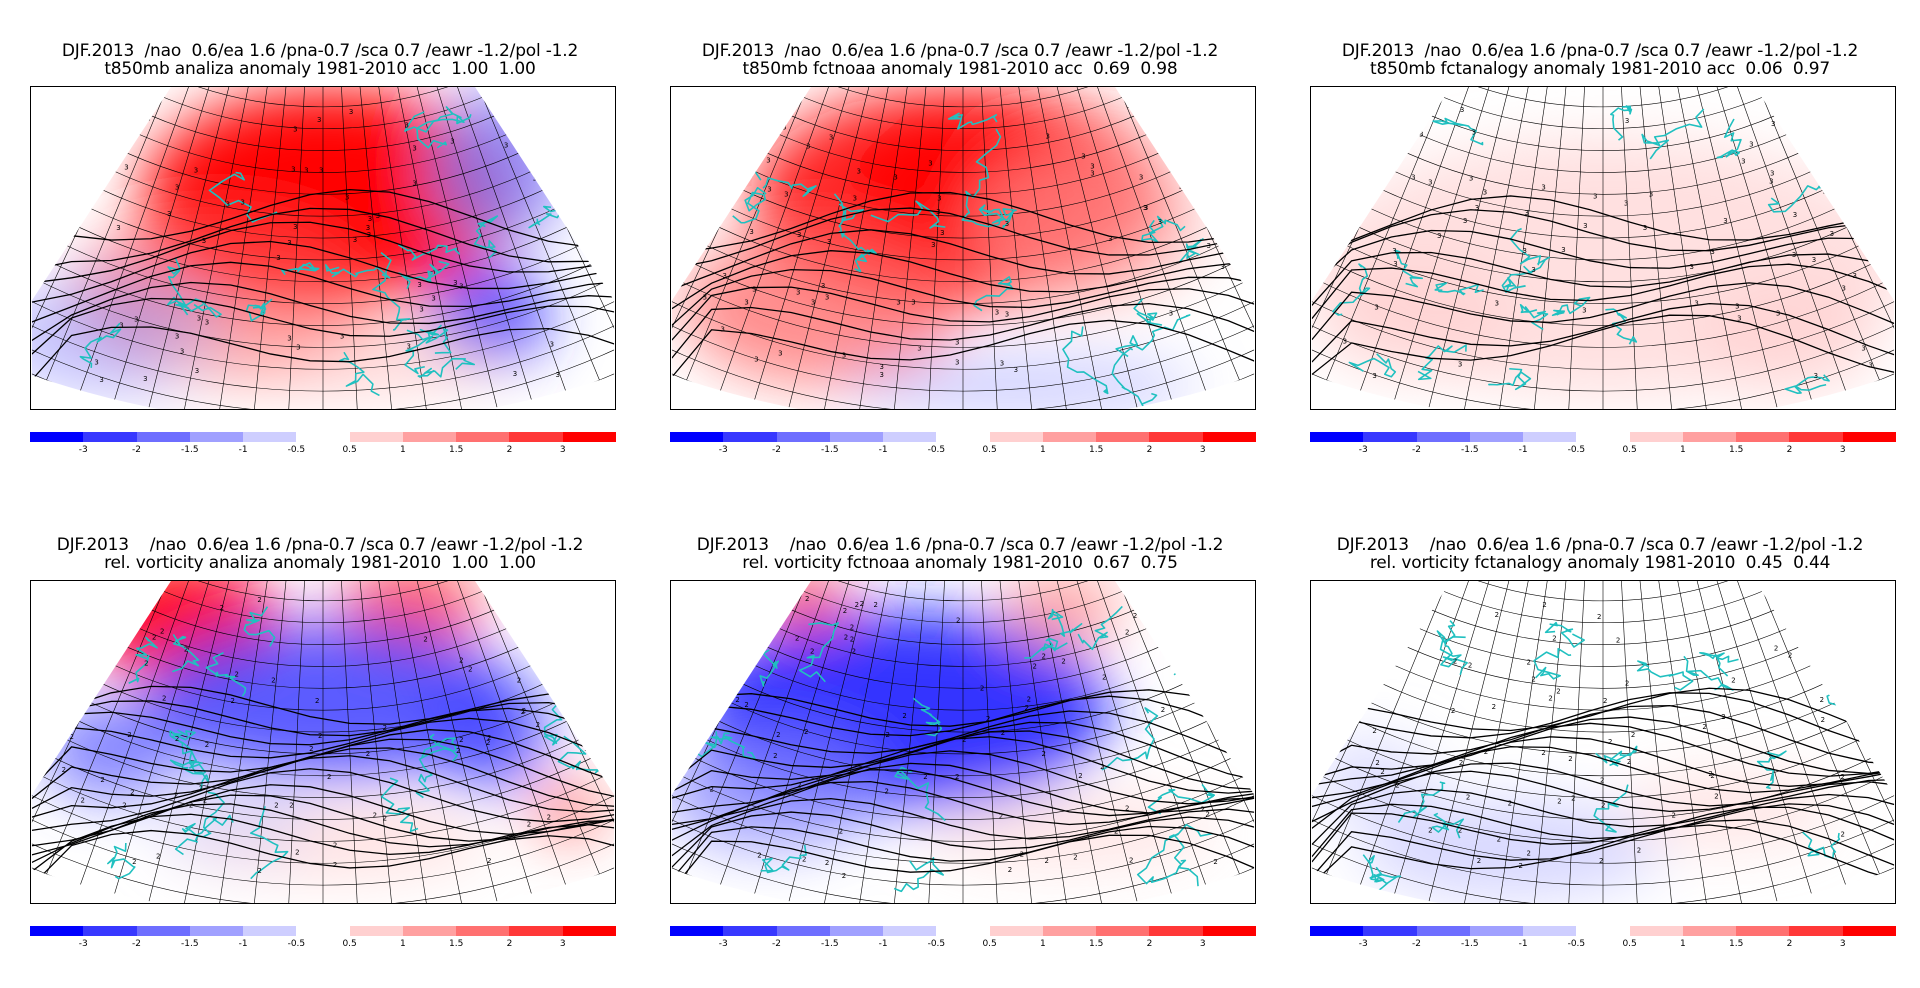 This screenshot has width=1920, height=988. What do you see at coordinates (963, 790) in the screenshot?
I see `contour-lines` at bounding box center [963, 790].